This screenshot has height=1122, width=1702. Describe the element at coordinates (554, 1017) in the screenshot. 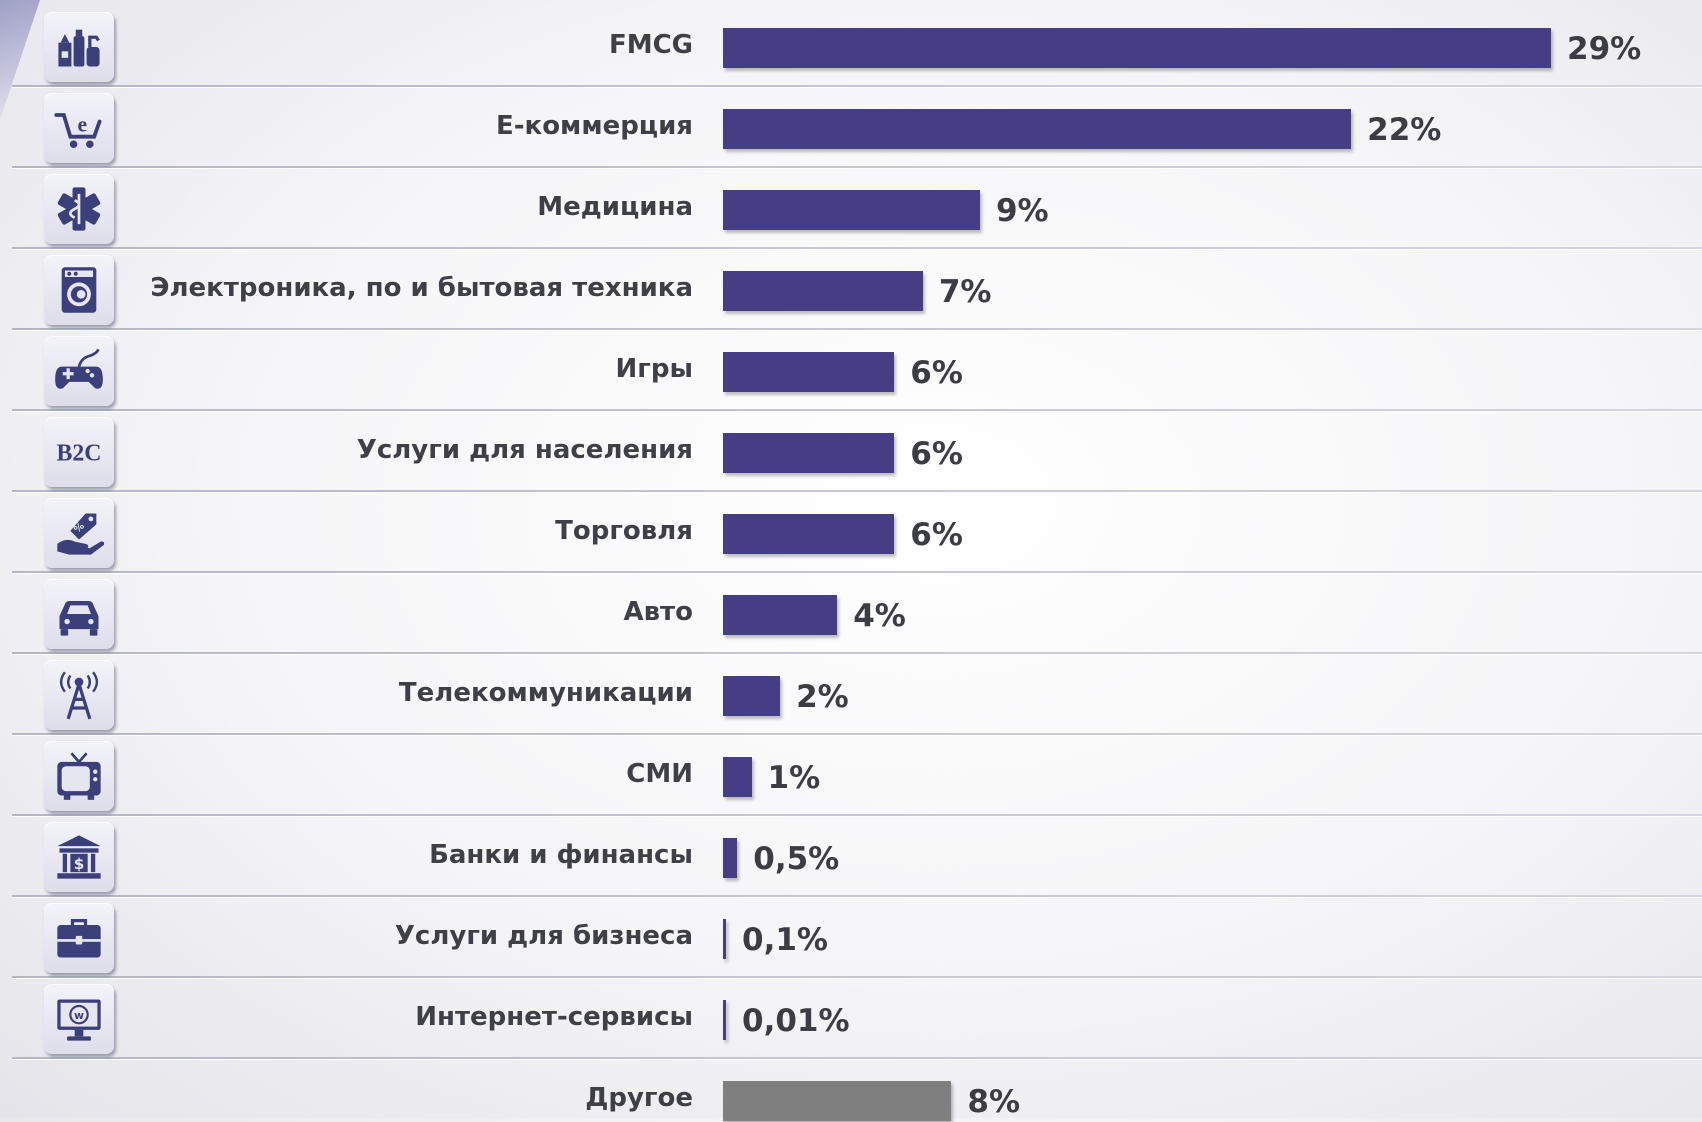

I see `category-label: Интернет-сервисы` at that location.